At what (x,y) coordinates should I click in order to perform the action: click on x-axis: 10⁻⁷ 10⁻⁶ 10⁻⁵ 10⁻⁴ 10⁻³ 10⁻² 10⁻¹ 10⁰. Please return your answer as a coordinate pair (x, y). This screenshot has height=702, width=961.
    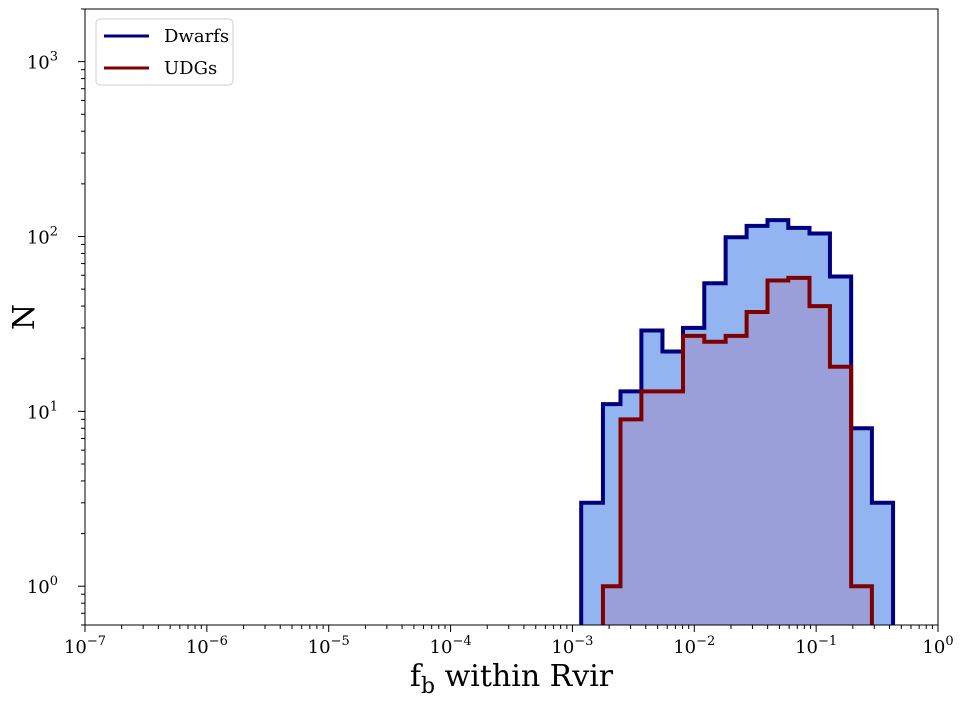
    Looking at the image, I should click on (509, 641).